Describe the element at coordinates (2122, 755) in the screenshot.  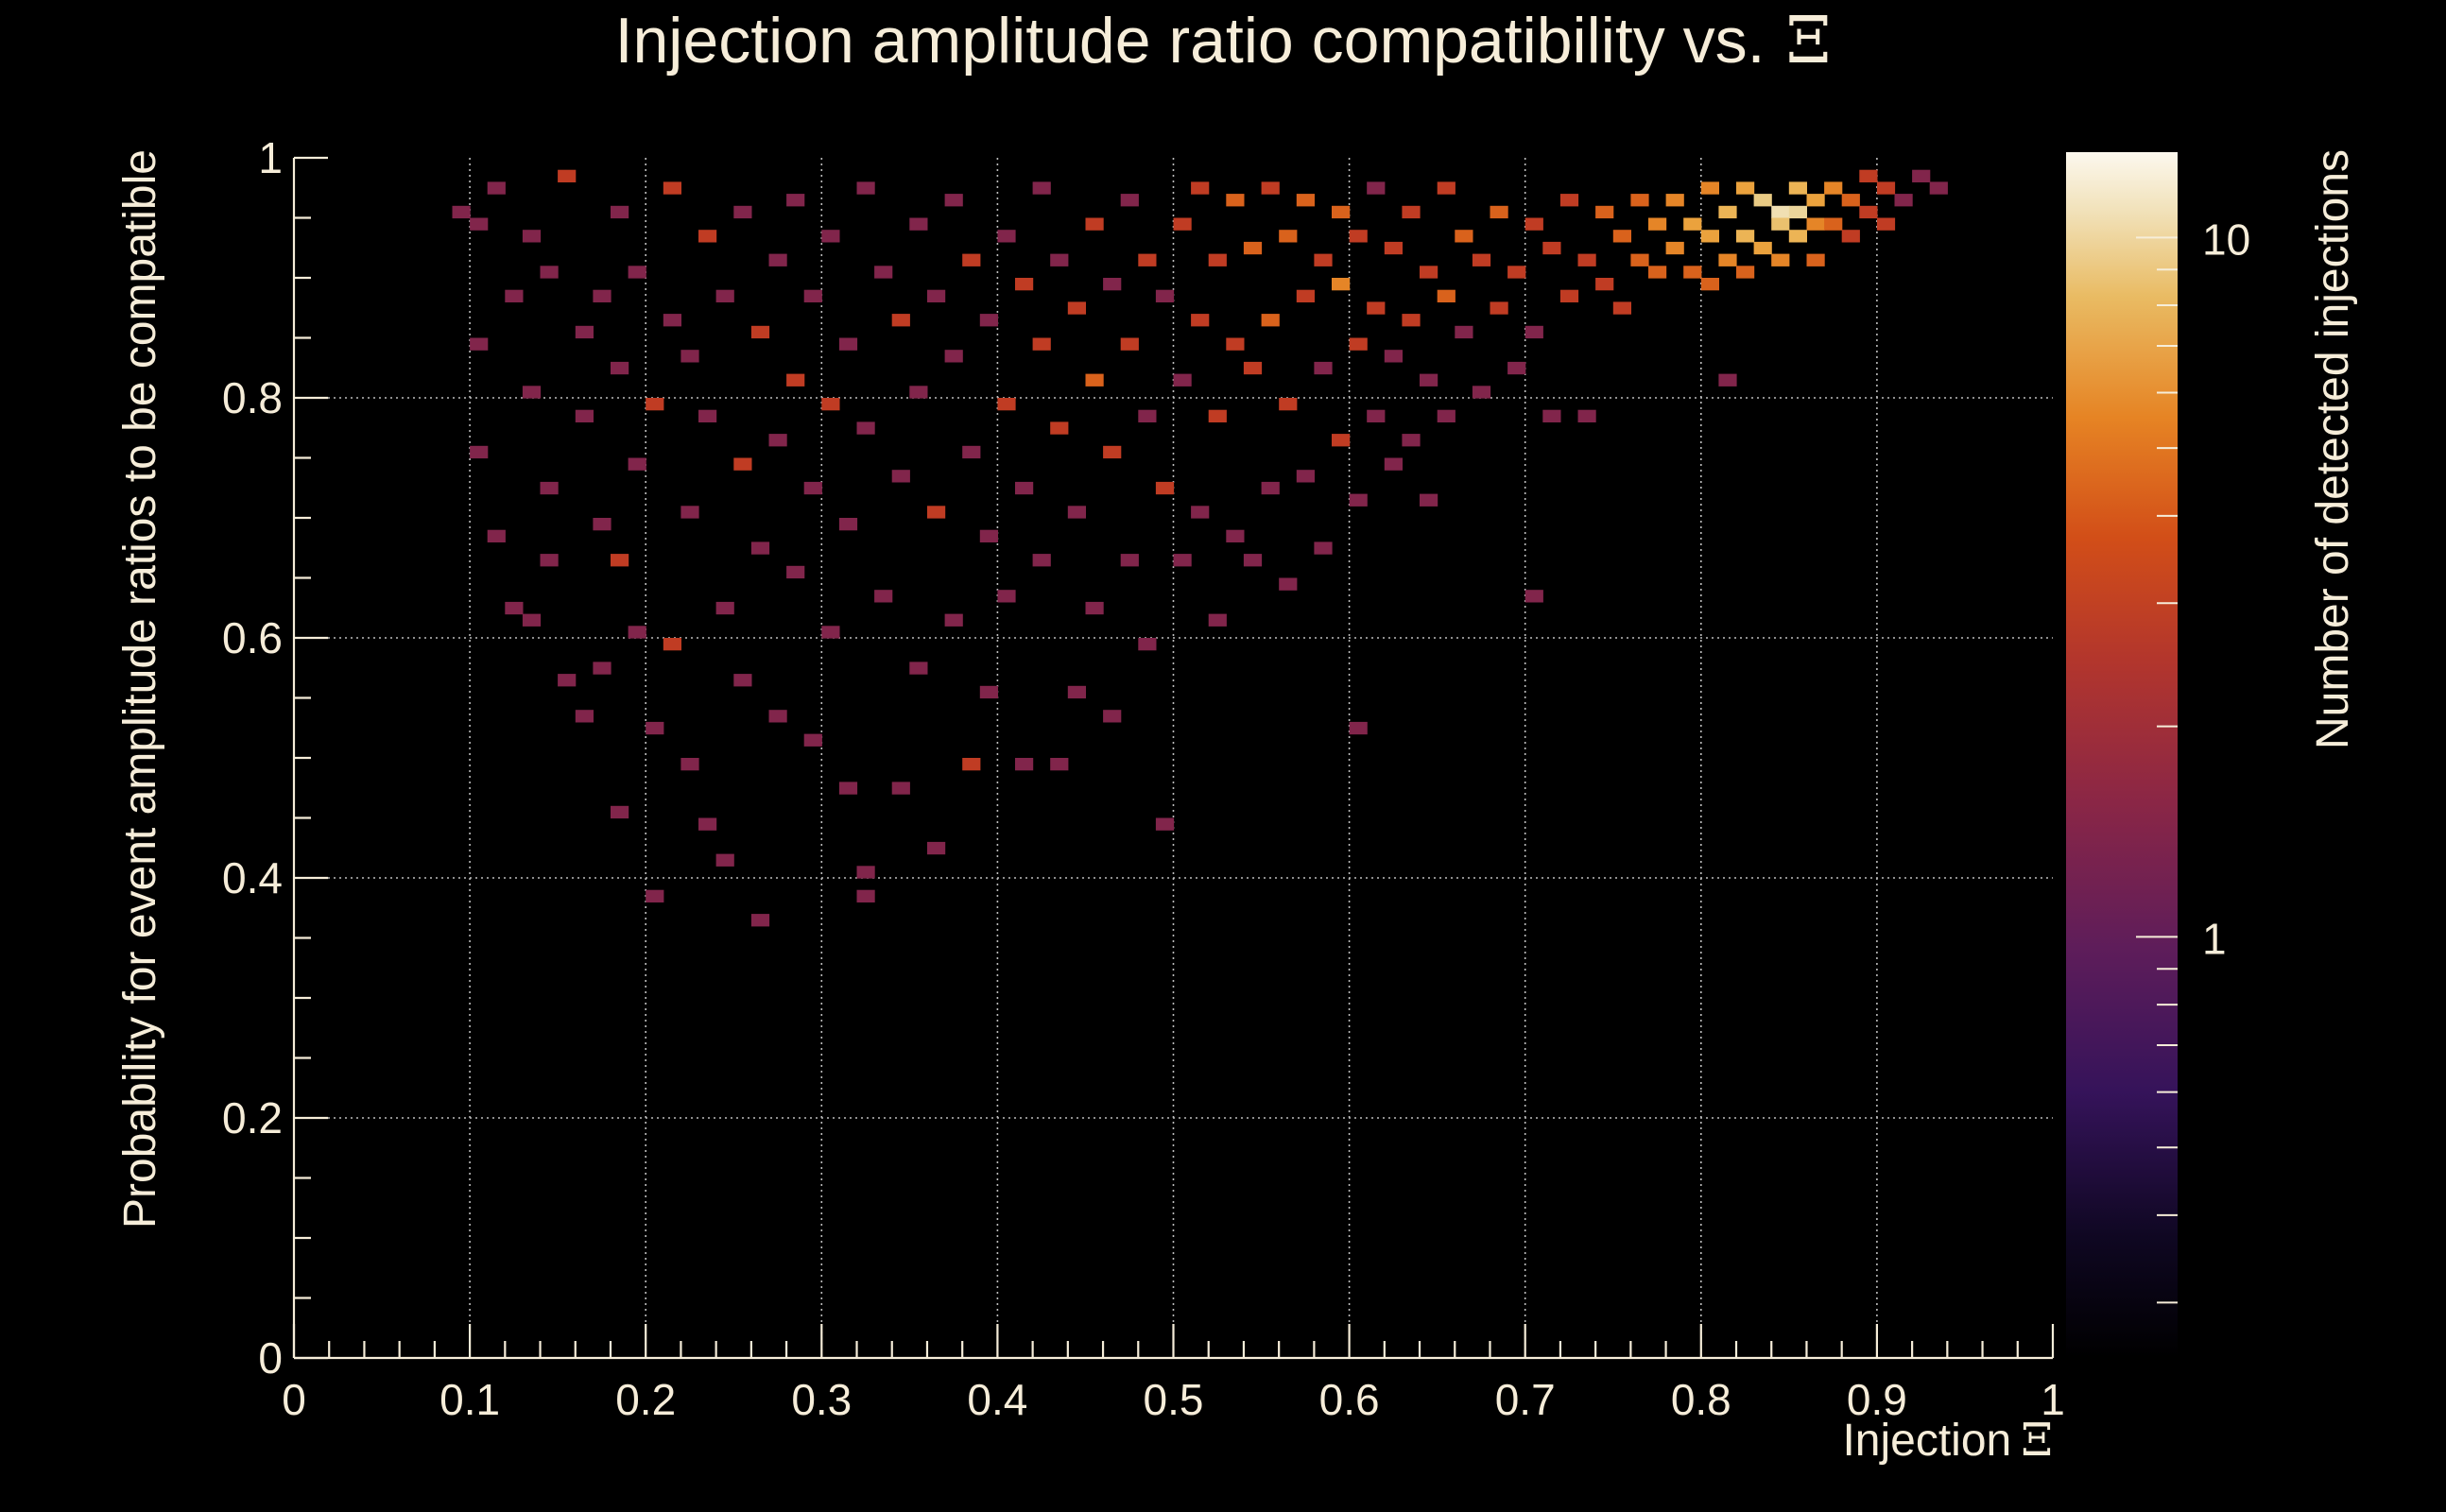
I see `colorbar-gradient` at that location.